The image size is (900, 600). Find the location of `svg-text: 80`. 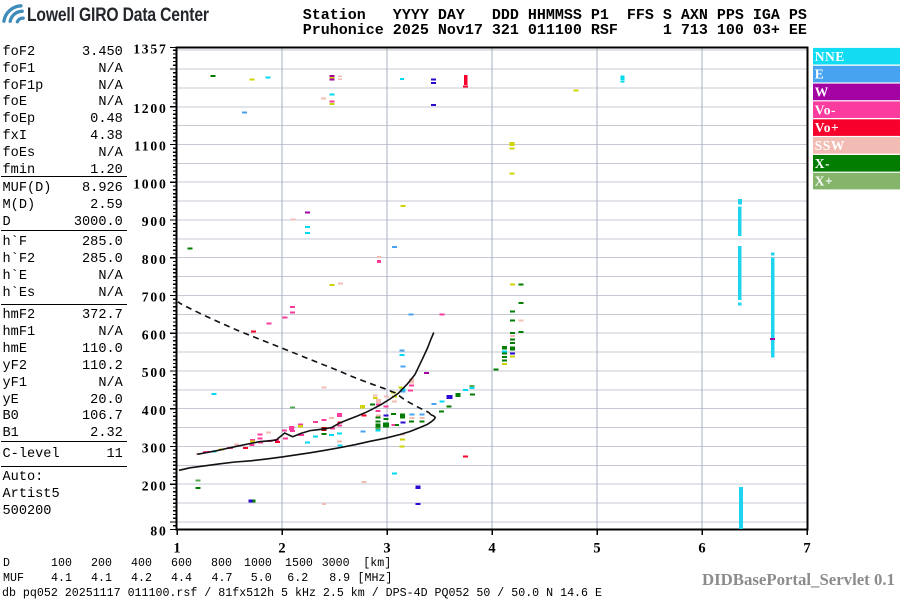

svg-text: 80 is located at coordinates (158, 531).